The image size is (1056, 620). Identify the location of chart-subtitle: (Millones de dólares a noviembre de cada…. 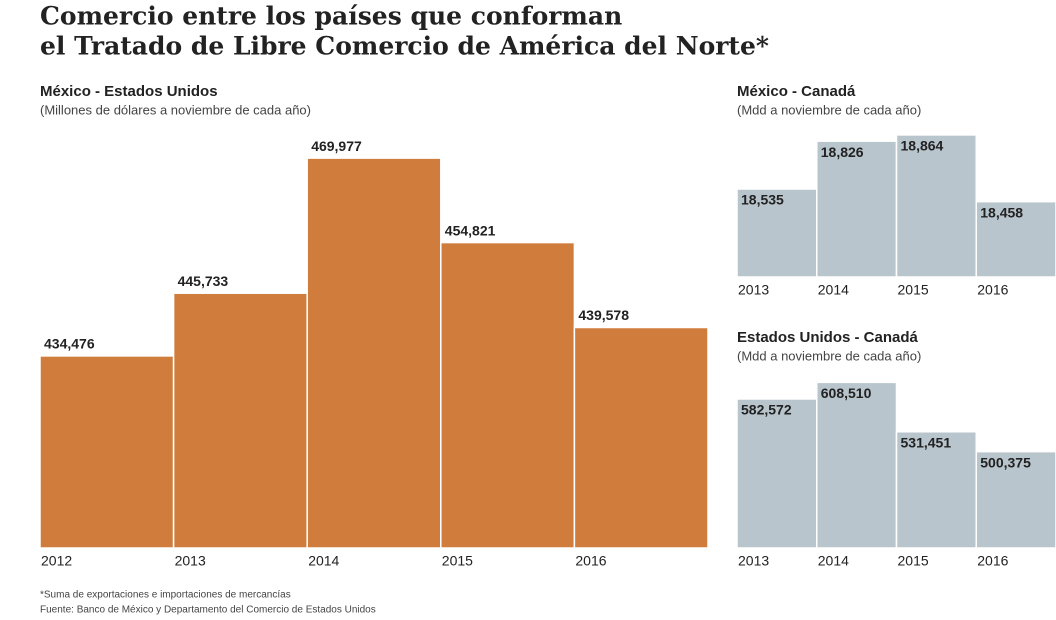
(175, 109).